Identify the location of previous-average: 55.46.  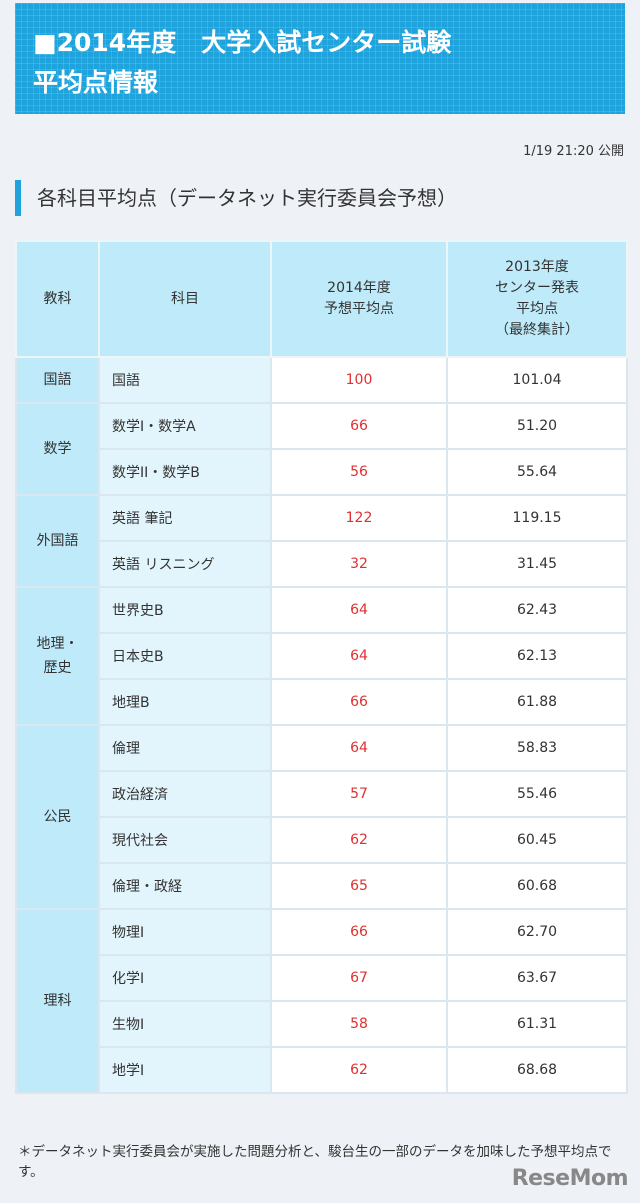
(537, 794).